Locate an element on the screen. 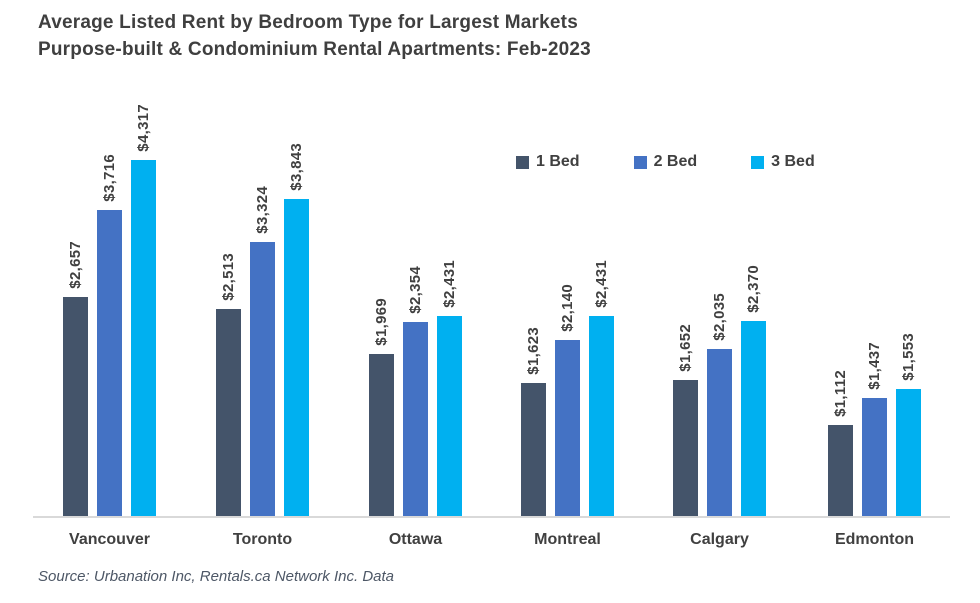  bar-group-montreal: $1,623 $2,140 $2,431 is located at coordinates (567, 282).